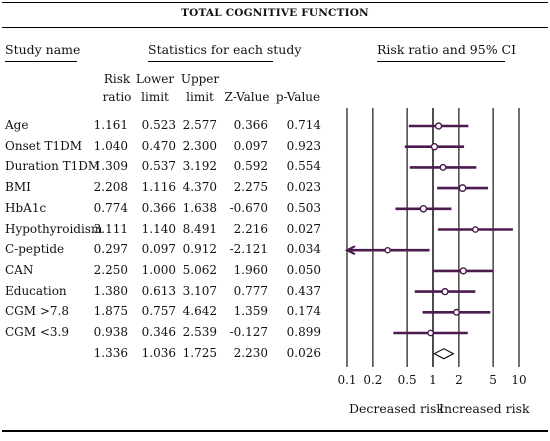 This screenshot has width=550, height=441. Describe the element at coordinates (158, 311) in the screenshot. I see `cell-lo: 0.757` at that location.